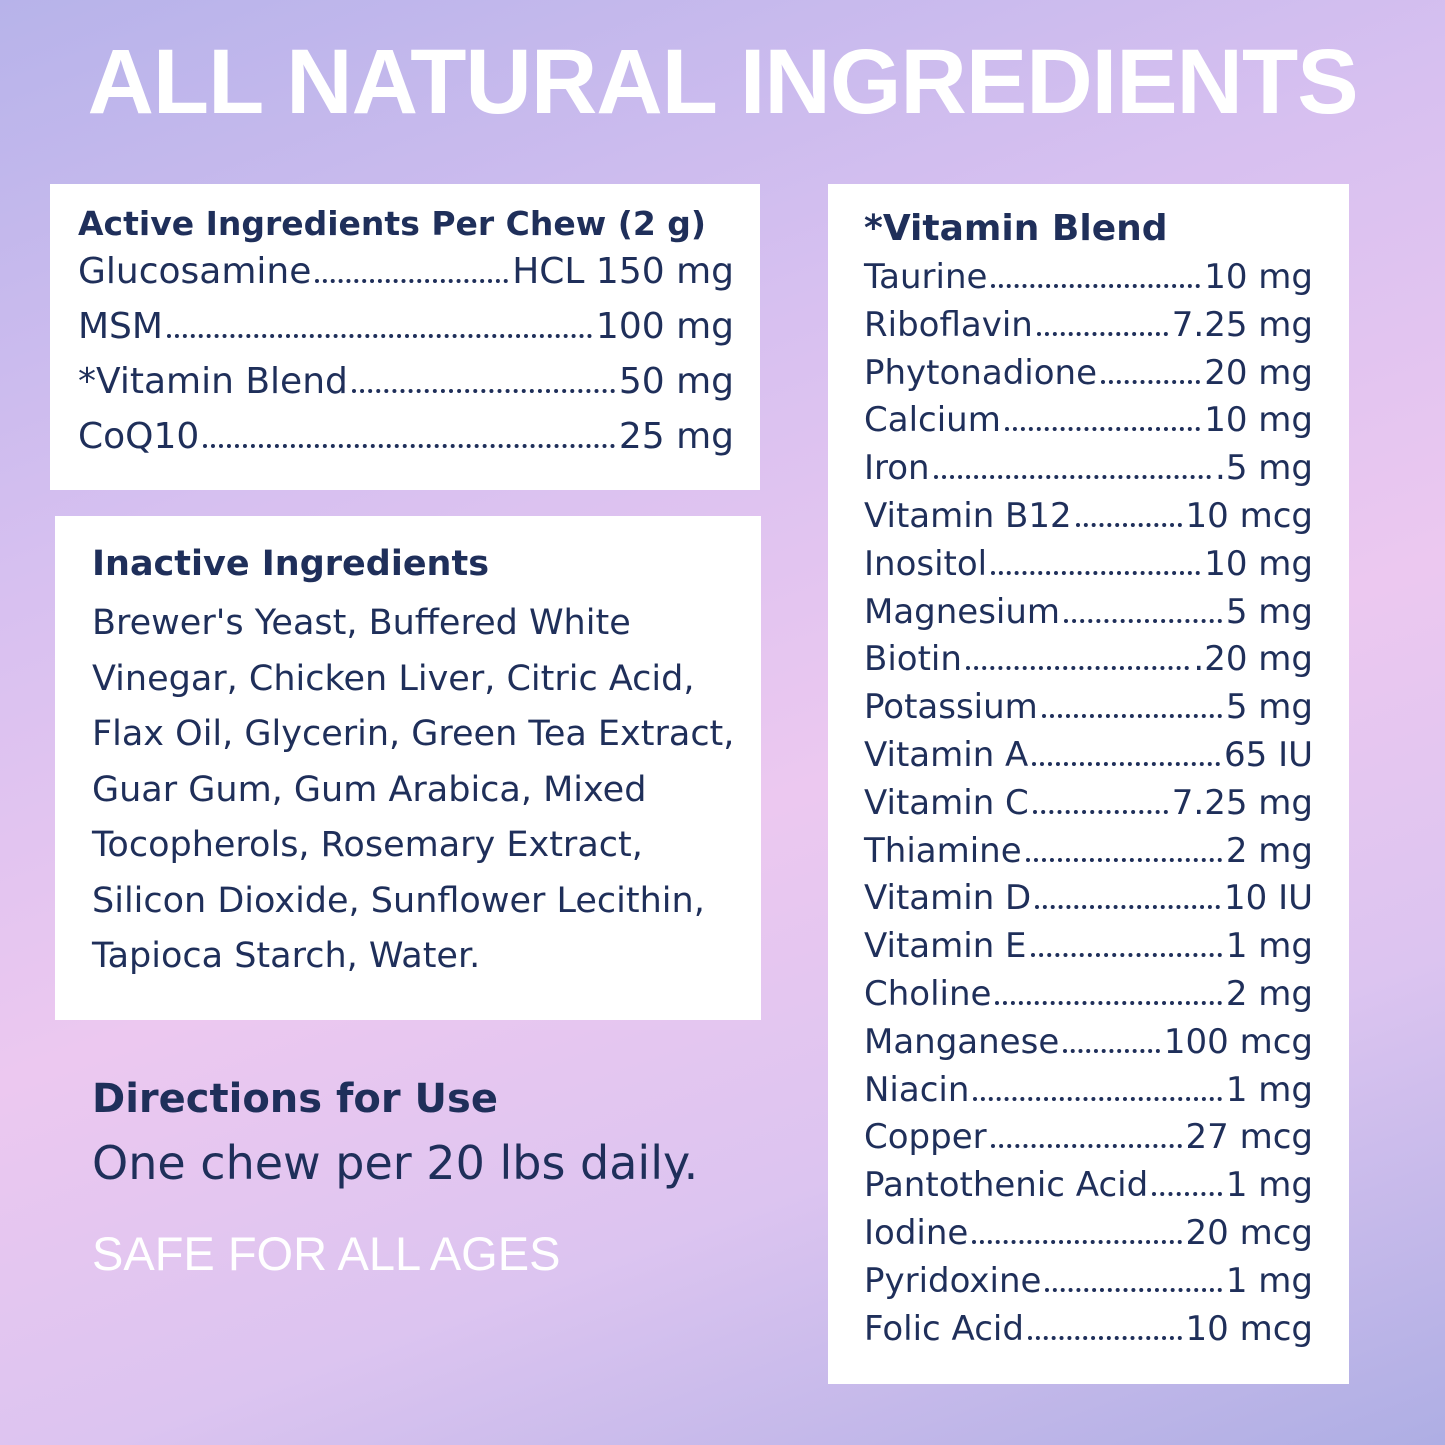 This screenshot has height=1445, width=1445. What do you see at coordinates (1253, 659) in the screenshot?
I see `ingredient-amount: .20 mg` at bounding box center [1253, 659].